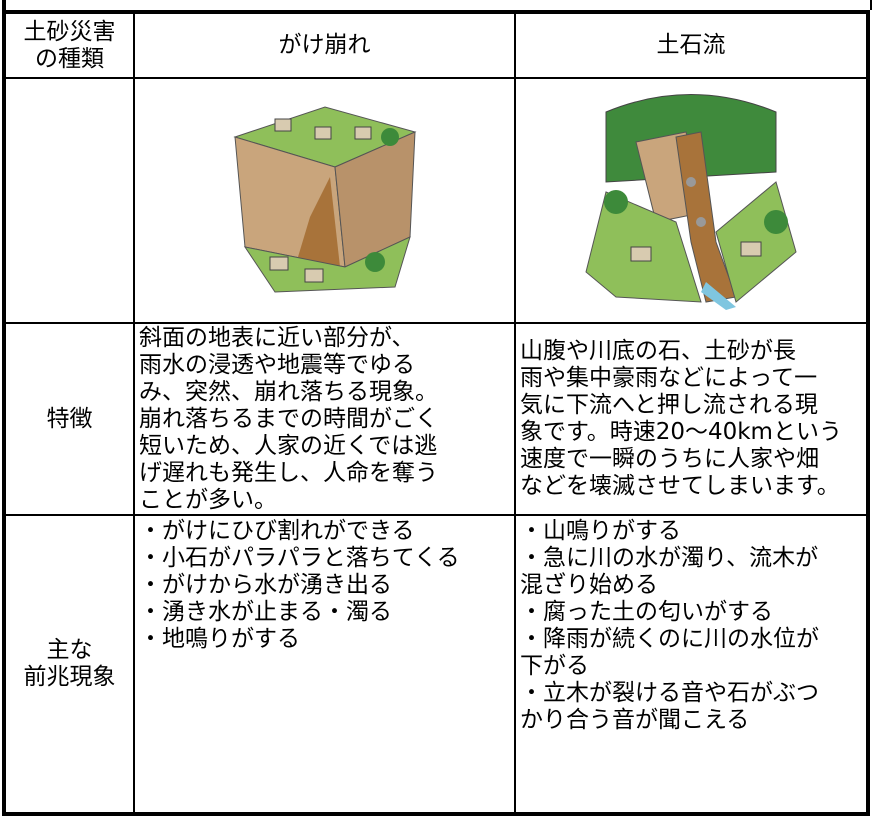 The image size is (872, 816). Describe the element at coordinates (69, 58) in the screenshot. I see `text-line: の種類` at that location.